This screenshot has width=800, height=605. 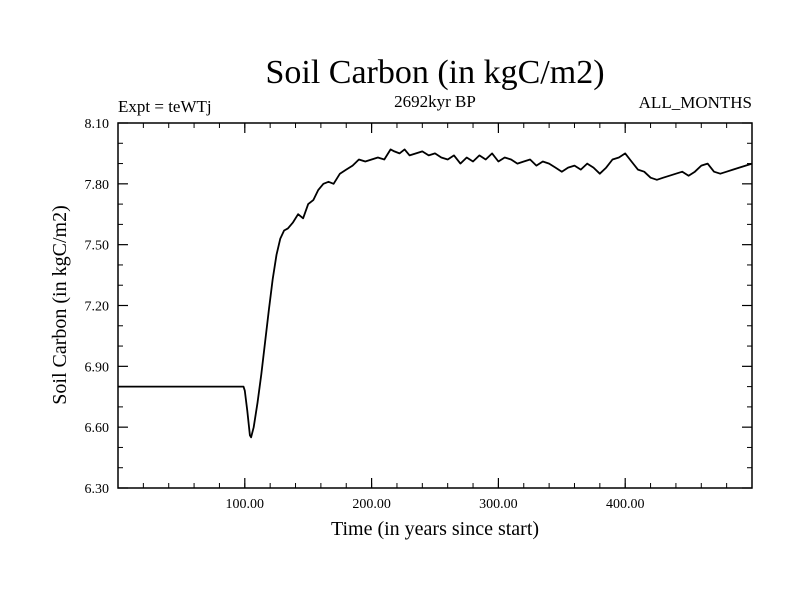 What do you see at coordinates (97, 489) in the screenshot?
I see `y-tick-label: 6.30` at bounding box center [97, 489].